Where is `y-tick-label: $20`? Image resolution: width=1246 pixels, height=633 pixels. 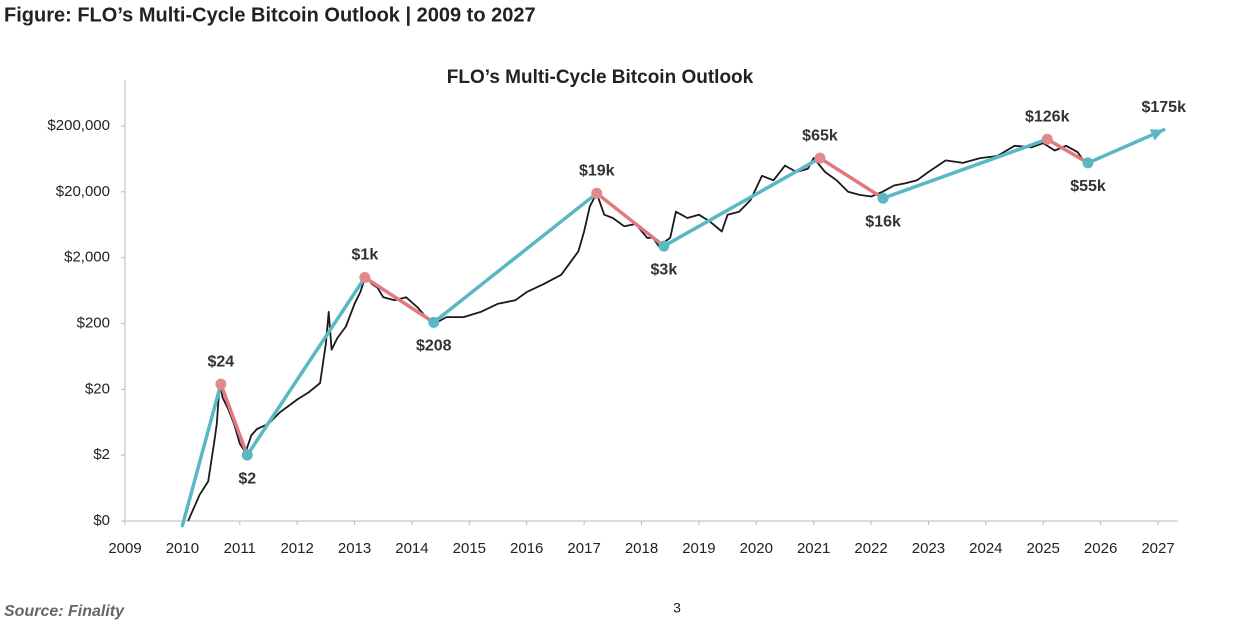
y-tick-label: $20 is located at coordinates (97, 388).